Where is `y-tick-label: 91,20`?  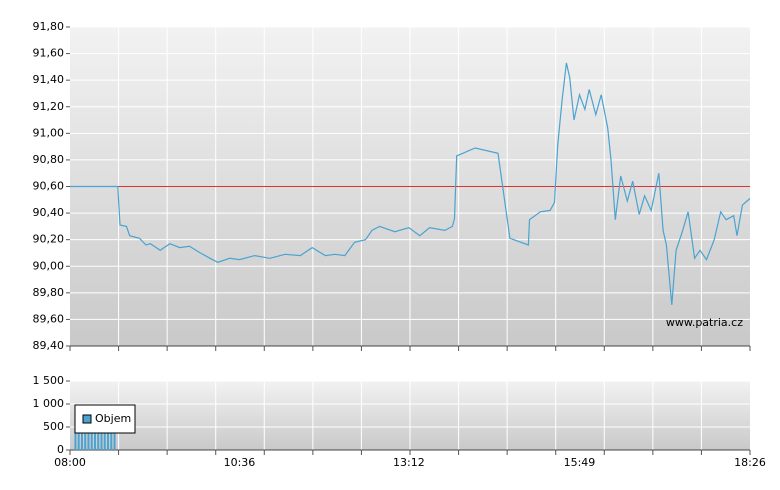 y-tick-label: 91,20 is located at coordinates (49, 106).